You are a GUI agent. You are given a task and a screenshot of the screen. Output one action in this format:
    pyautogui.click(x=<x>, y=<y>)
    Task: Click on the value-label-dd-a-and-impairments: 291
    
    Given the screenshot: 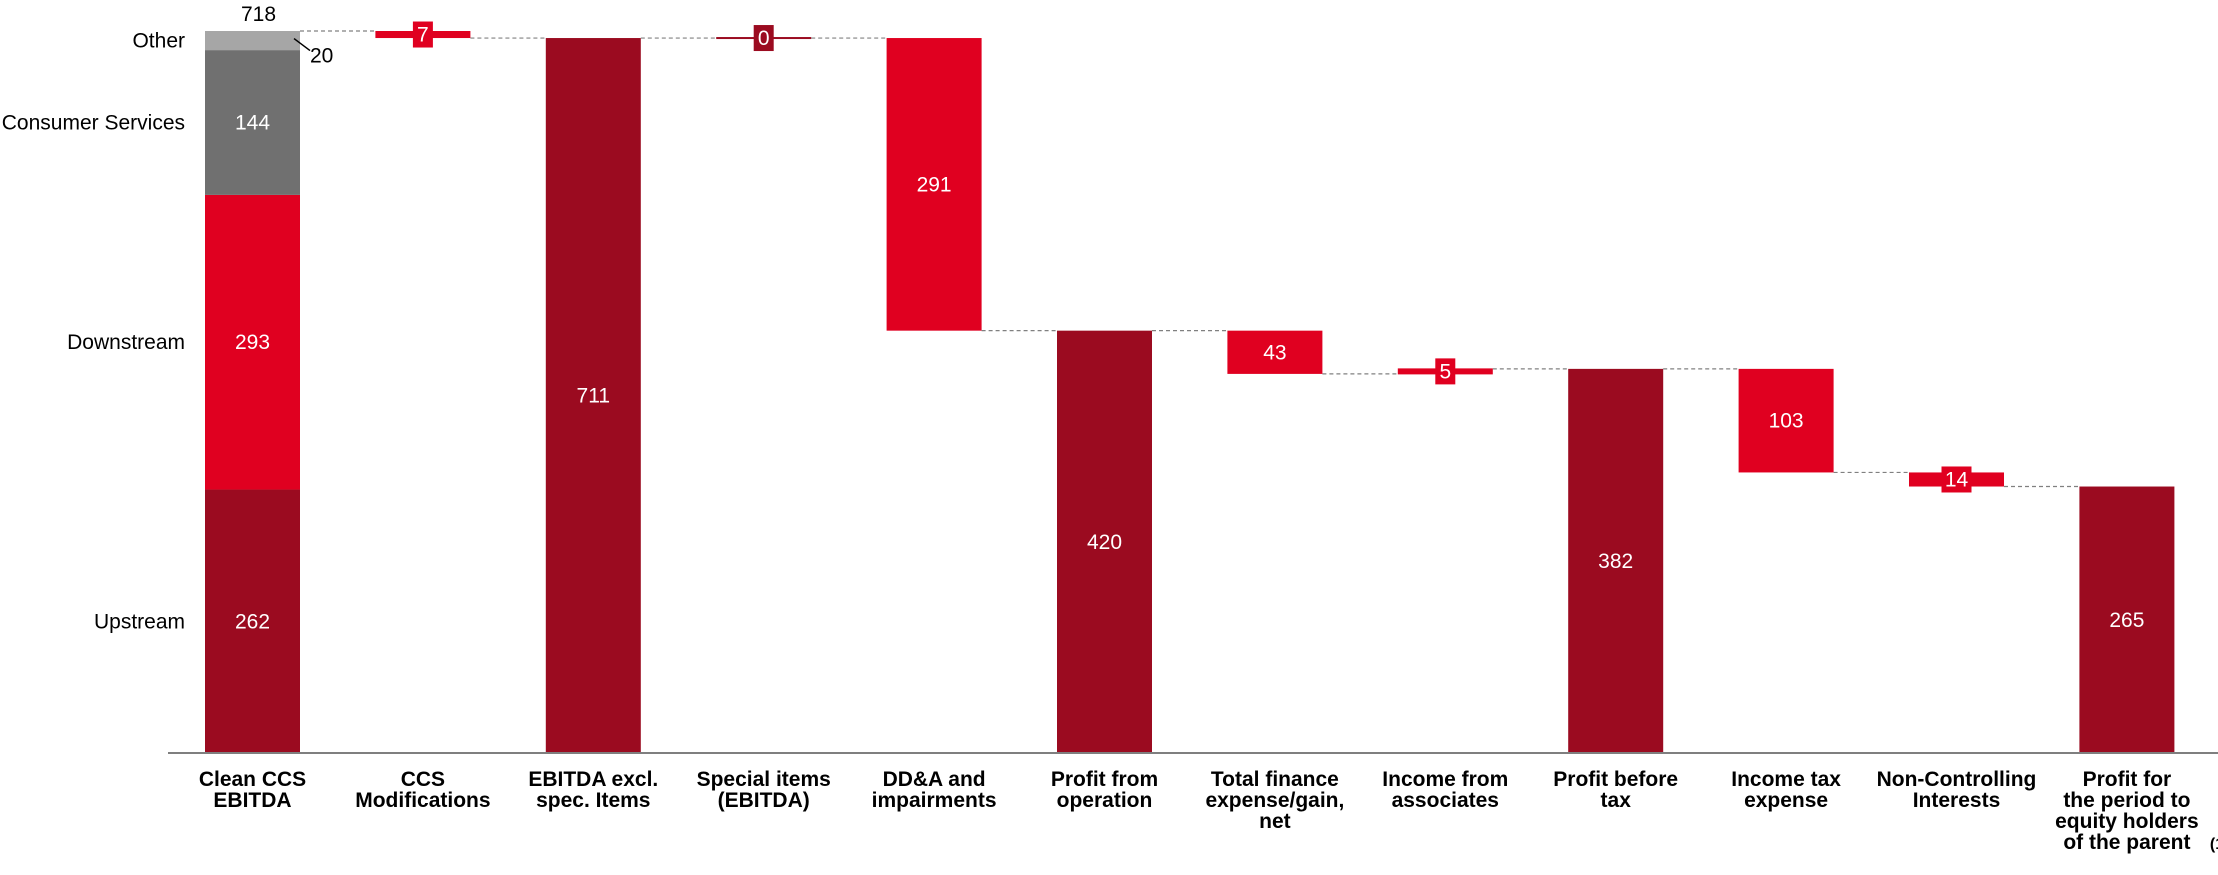 What is the action you would take?
    pyautogui.click(x=934, y=184)
    